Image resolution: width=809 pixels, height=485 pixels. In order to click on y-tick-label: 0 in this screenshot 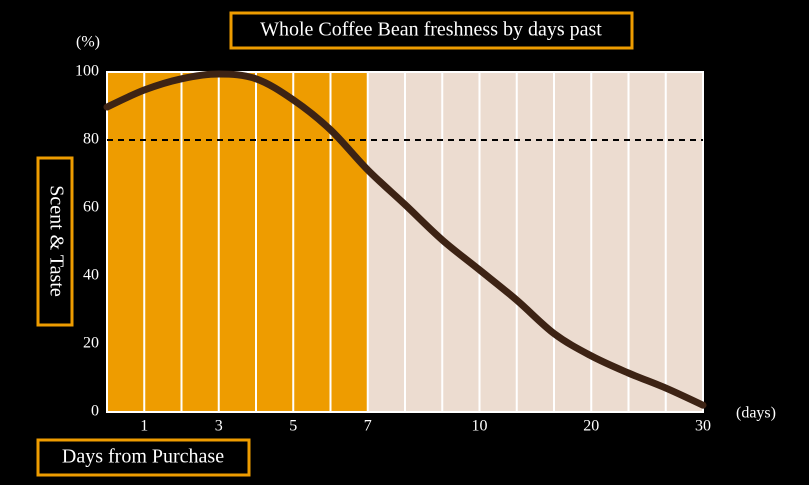, I will do `click(95, 411)`.